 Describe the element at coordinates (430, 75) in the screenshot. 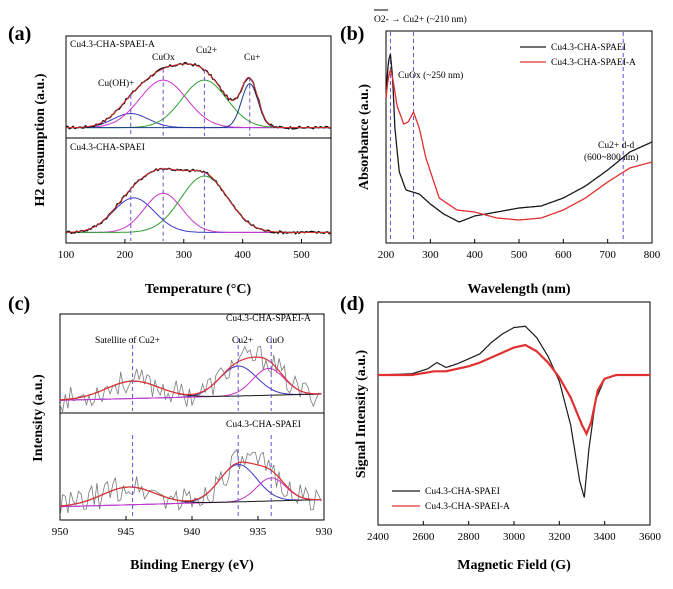

I see `panel-b-cuox-annotation: CuOx (~250 nm)` at that location.